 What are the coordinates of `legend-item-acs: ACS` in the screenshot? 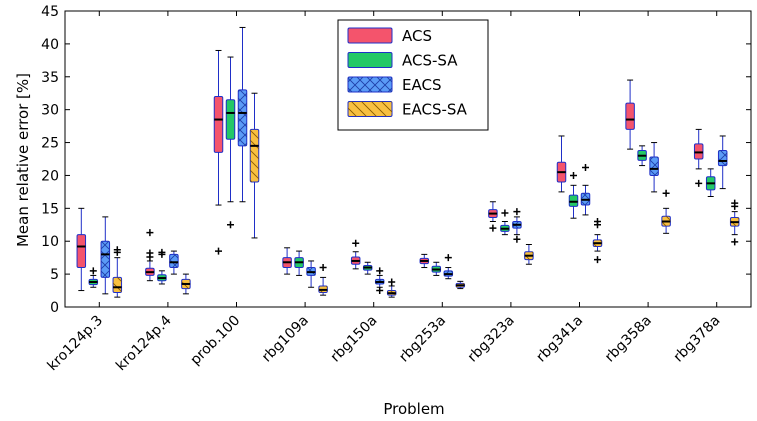 It's located at (389, 36).